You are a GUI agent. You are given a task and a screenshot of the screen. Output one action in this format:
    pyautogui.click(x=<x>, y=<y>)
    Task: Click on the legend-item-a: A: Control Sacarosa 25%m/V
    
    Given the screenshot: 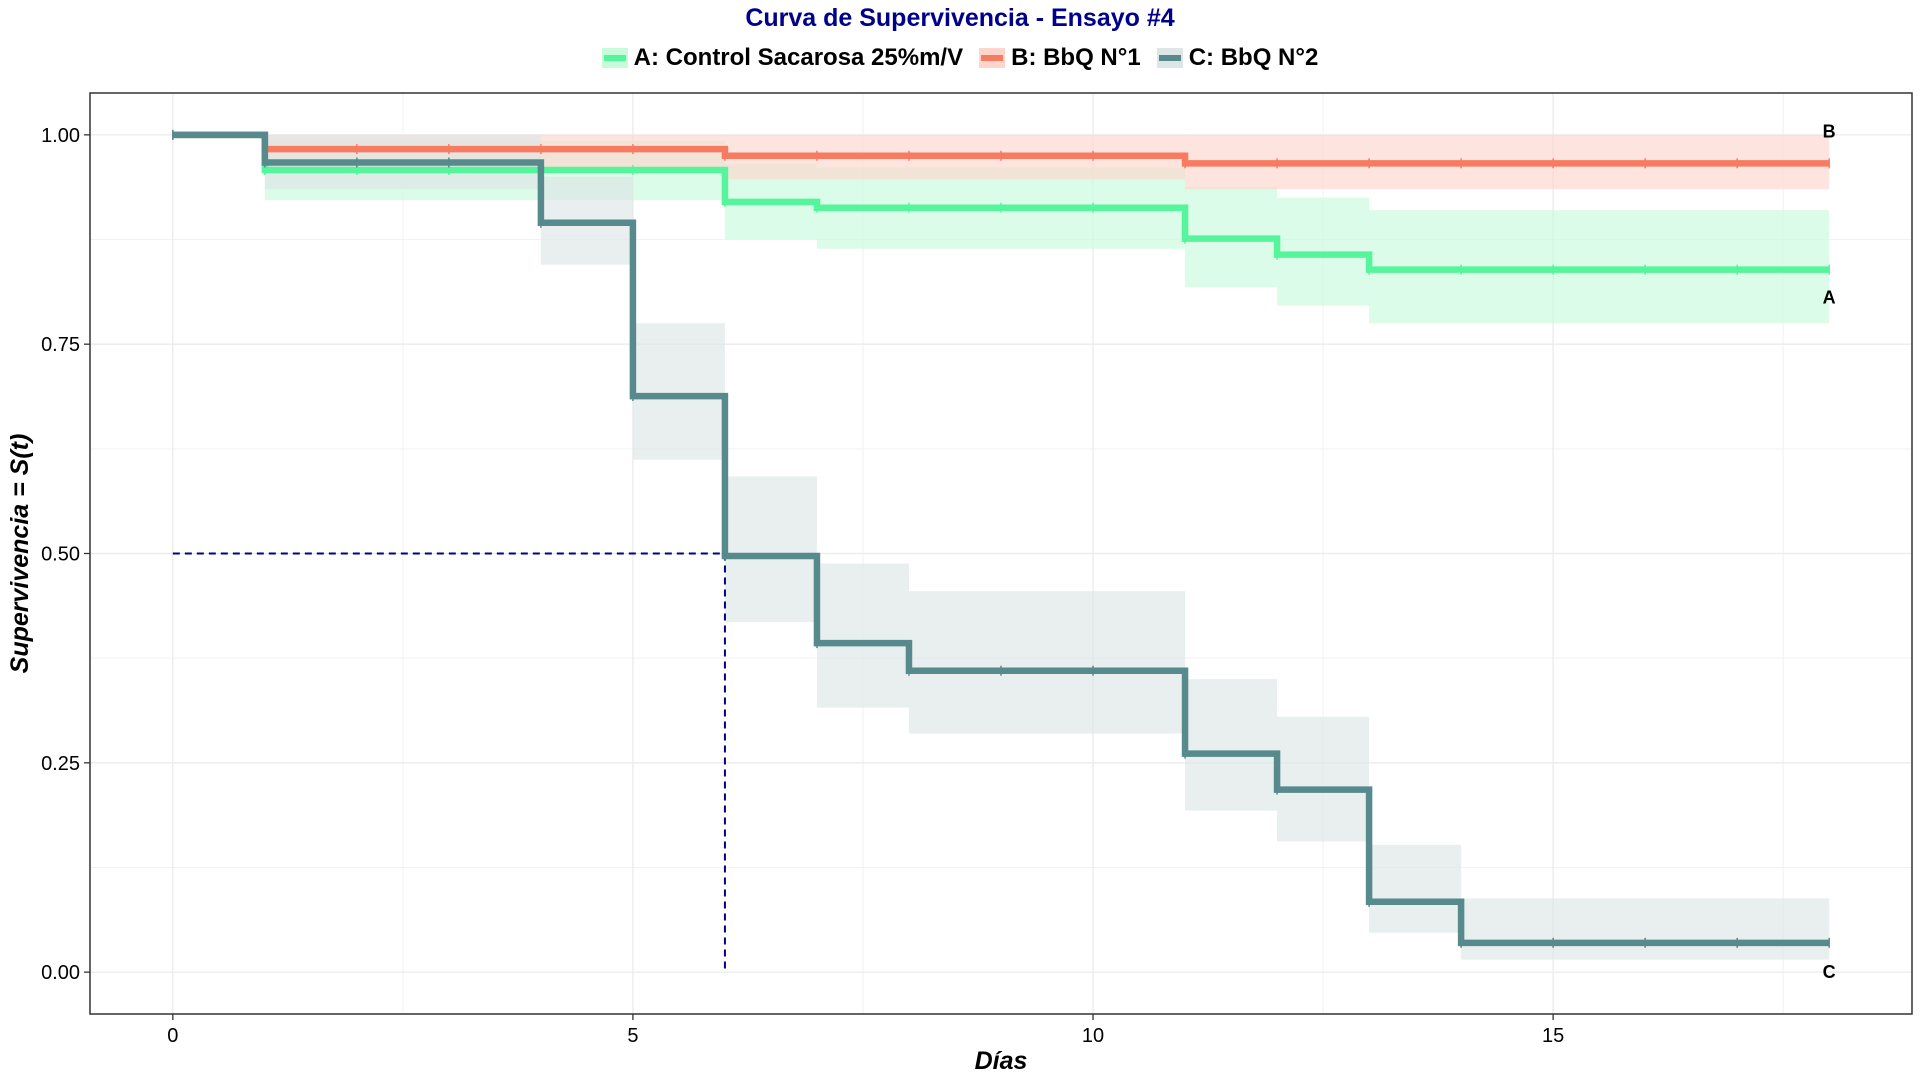 What is the action you would take?
    pyautogui.click(x=782, y=58)
    